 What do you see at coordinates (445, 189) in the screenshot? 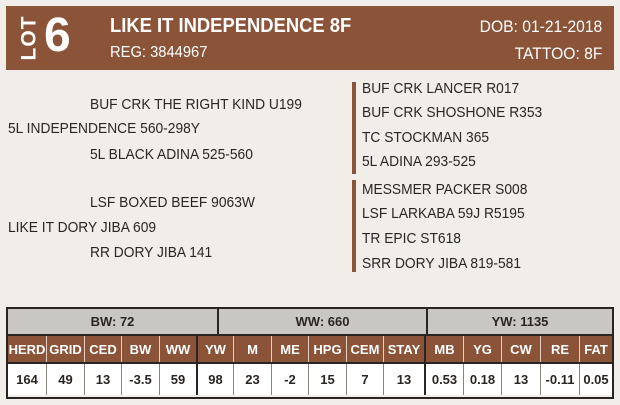
I see `dam-grandsire-sire: MESSMER PACKER S008` at bounding box center [445, 189].